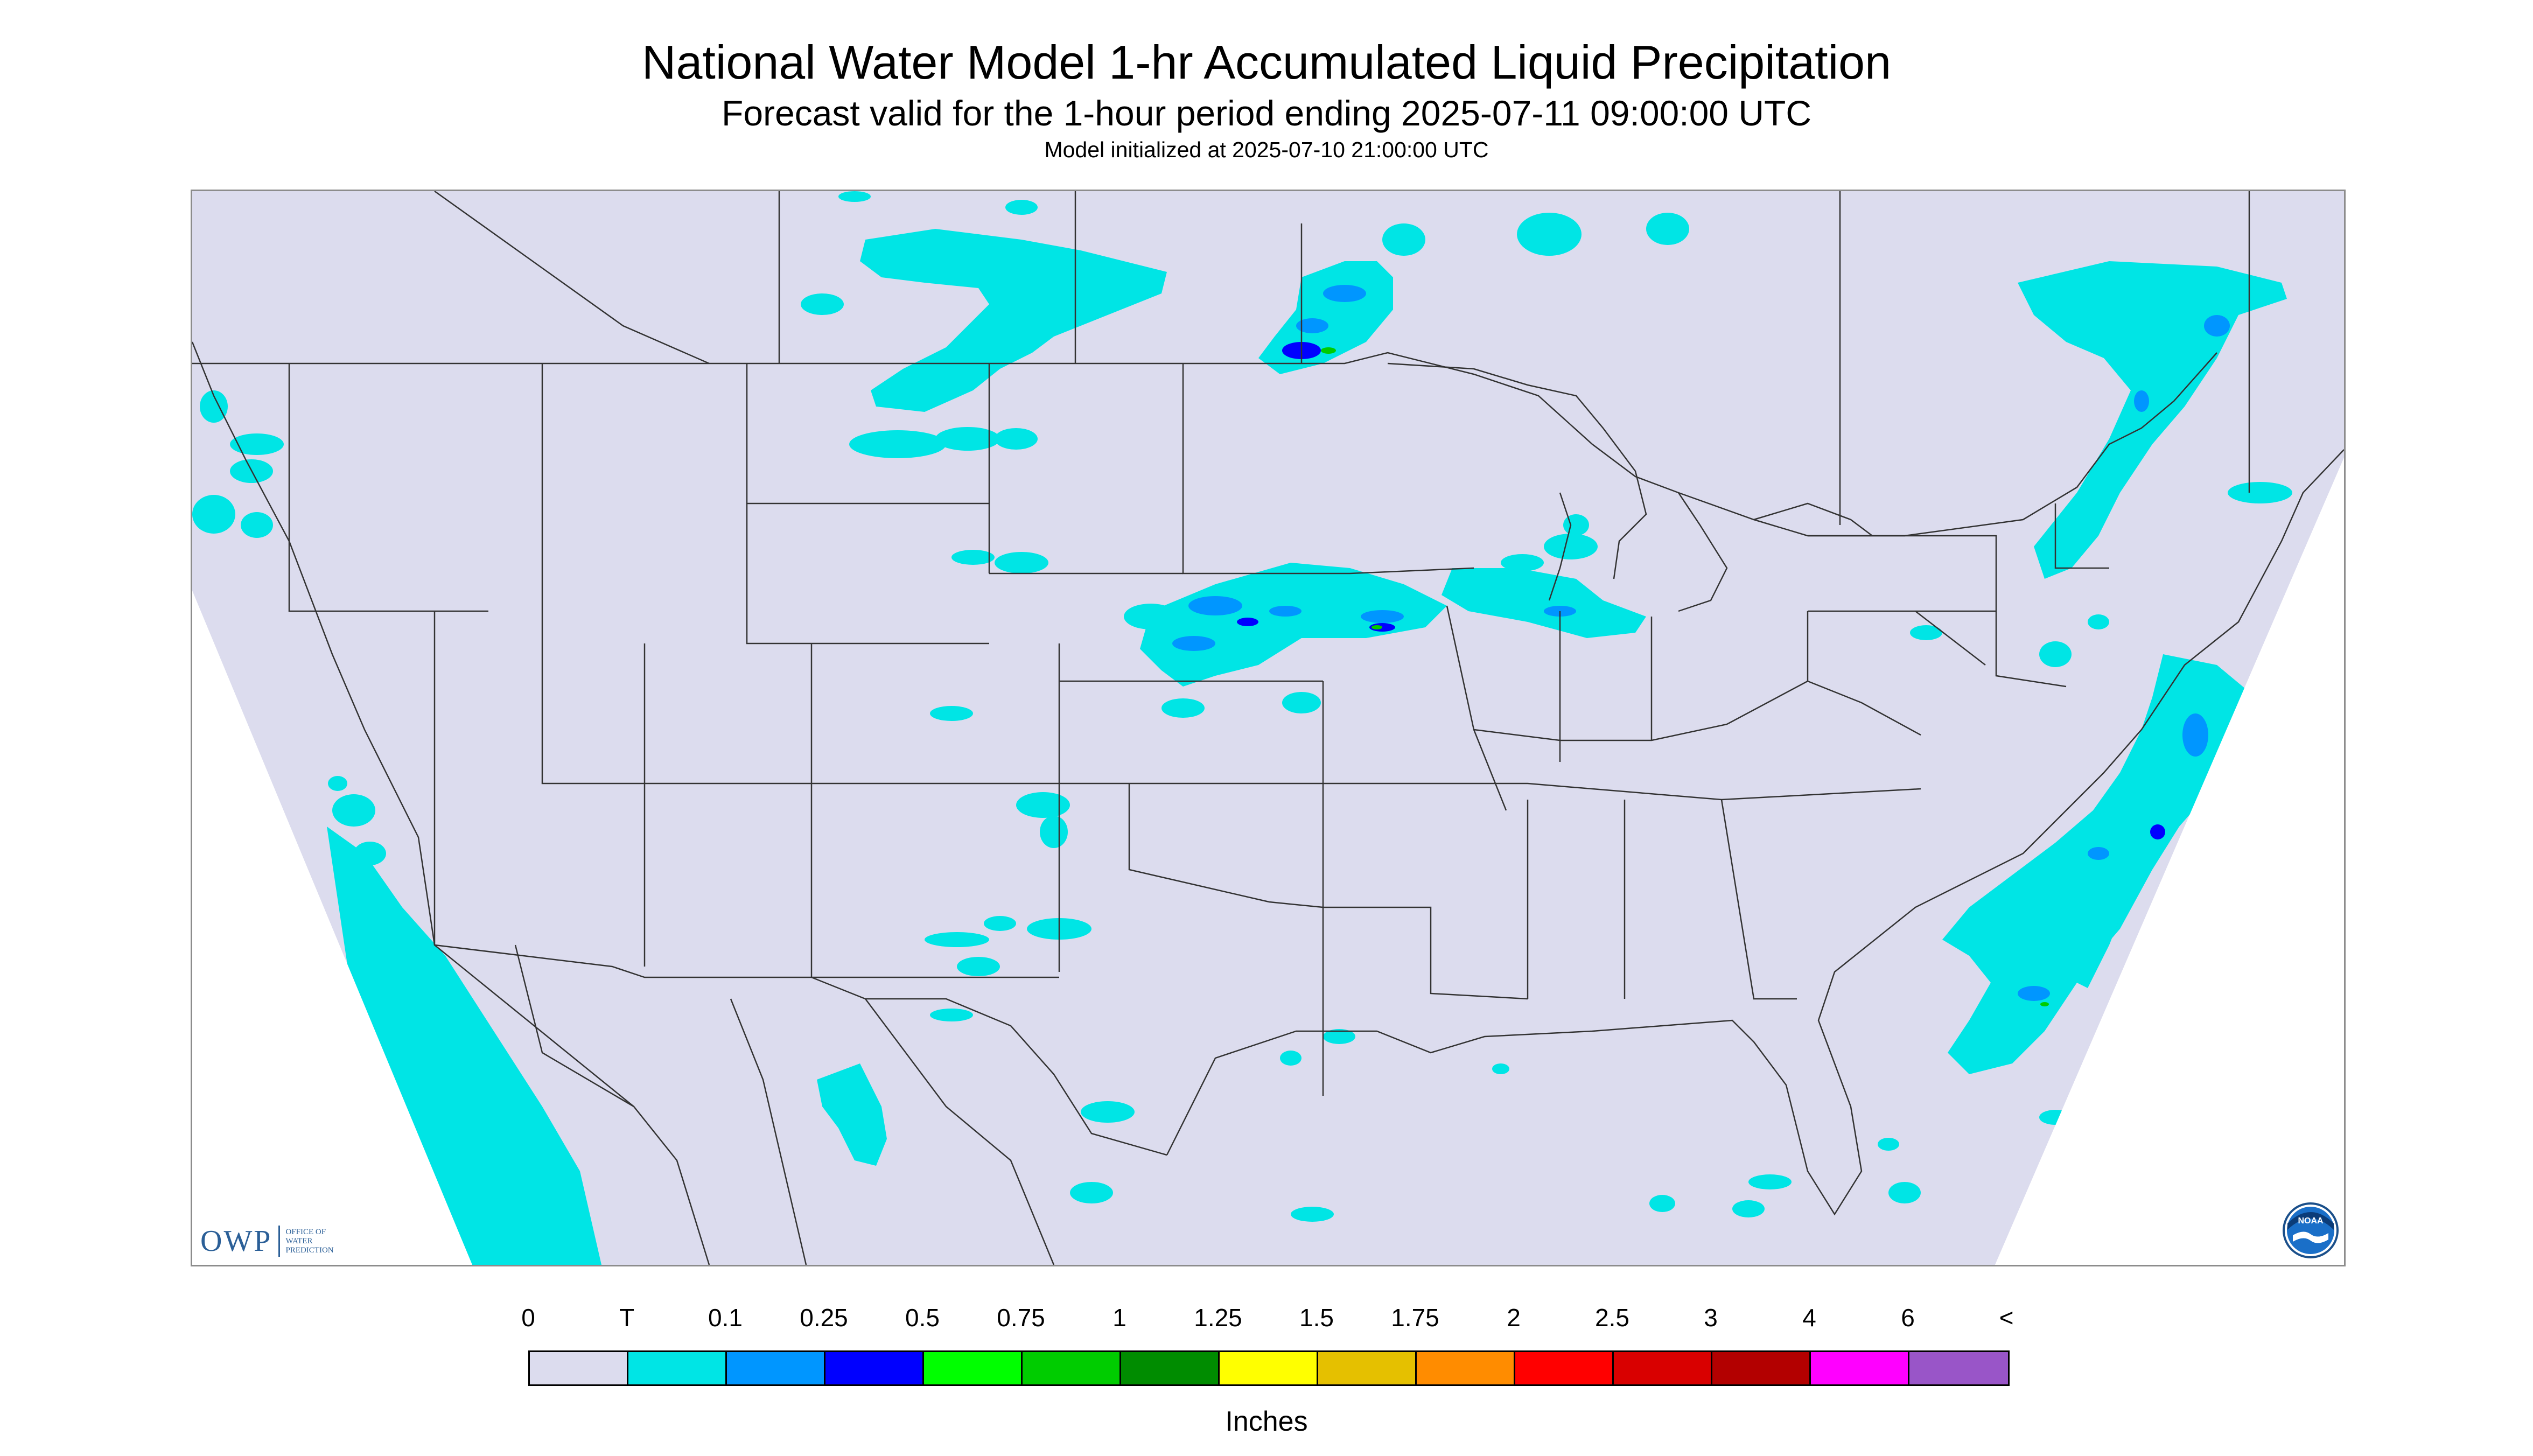 The image size is (2533, 1456). Describe the element at coordinates (1266, 1421) in the screenshot. I see `legend-units-label: Inches` at that location.